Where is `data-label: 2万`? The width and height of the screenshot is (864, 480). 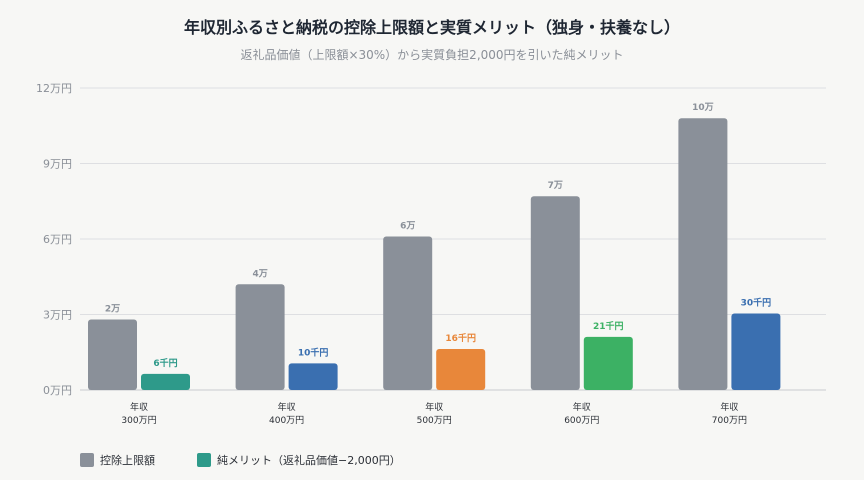 data-label: 2万 is located at coordinates (112, 309).